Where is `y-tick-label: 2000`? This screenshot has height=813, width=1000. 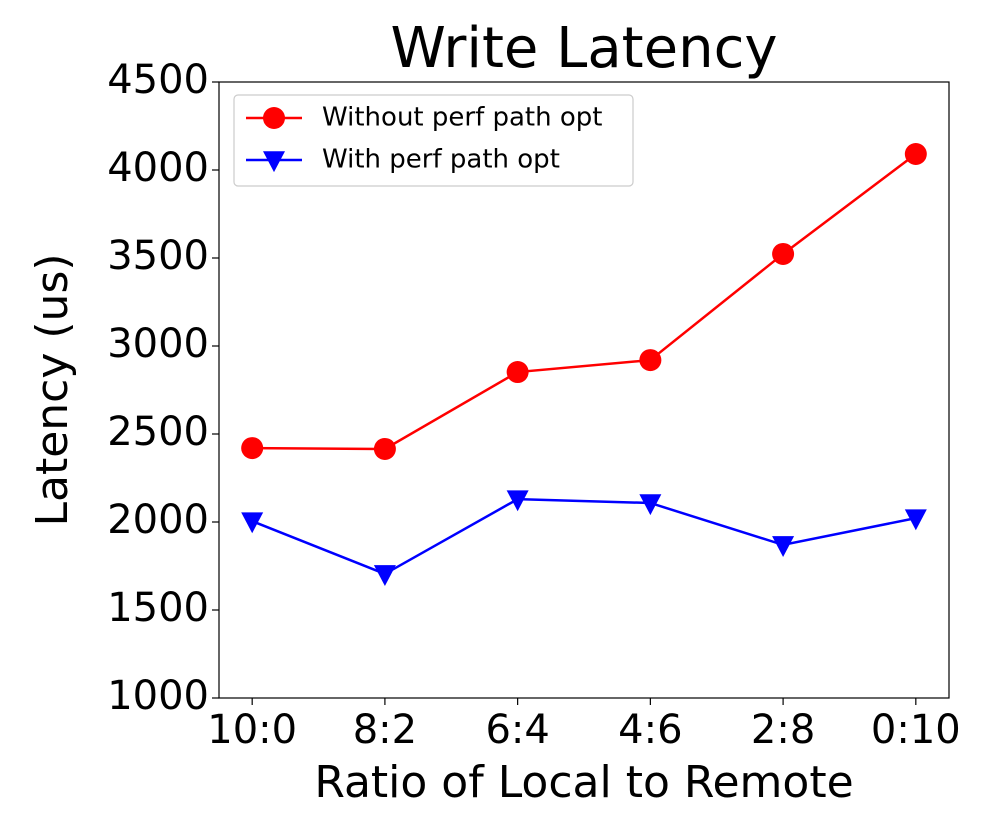
y-tick-label: 2000 is located at coordinates (158, 520).